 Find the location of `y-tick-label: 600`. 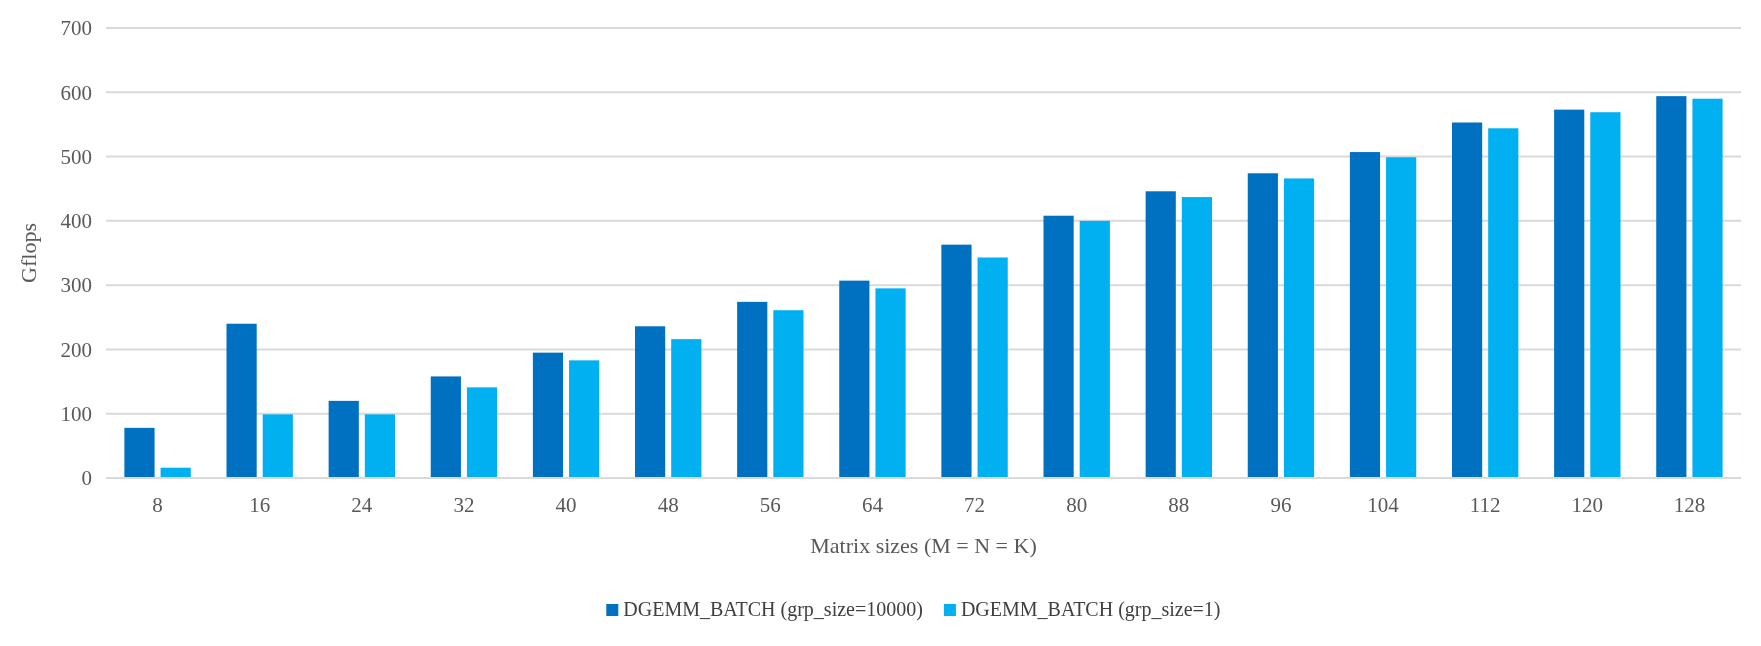

y-tick-label: 600 is located at coordinates (76, 92).